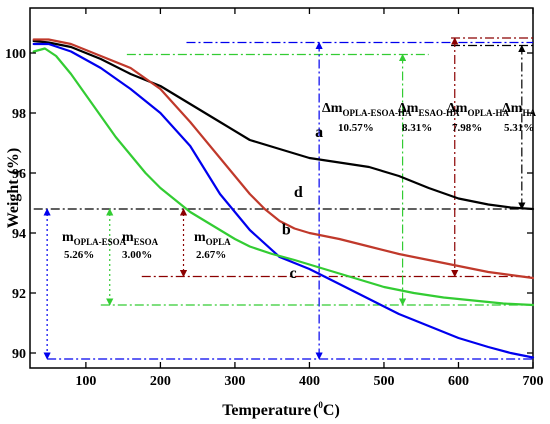  Describe the element at coordinates (467, 128) in the screenshot. I see `svg-text: 7.98%` at that location.